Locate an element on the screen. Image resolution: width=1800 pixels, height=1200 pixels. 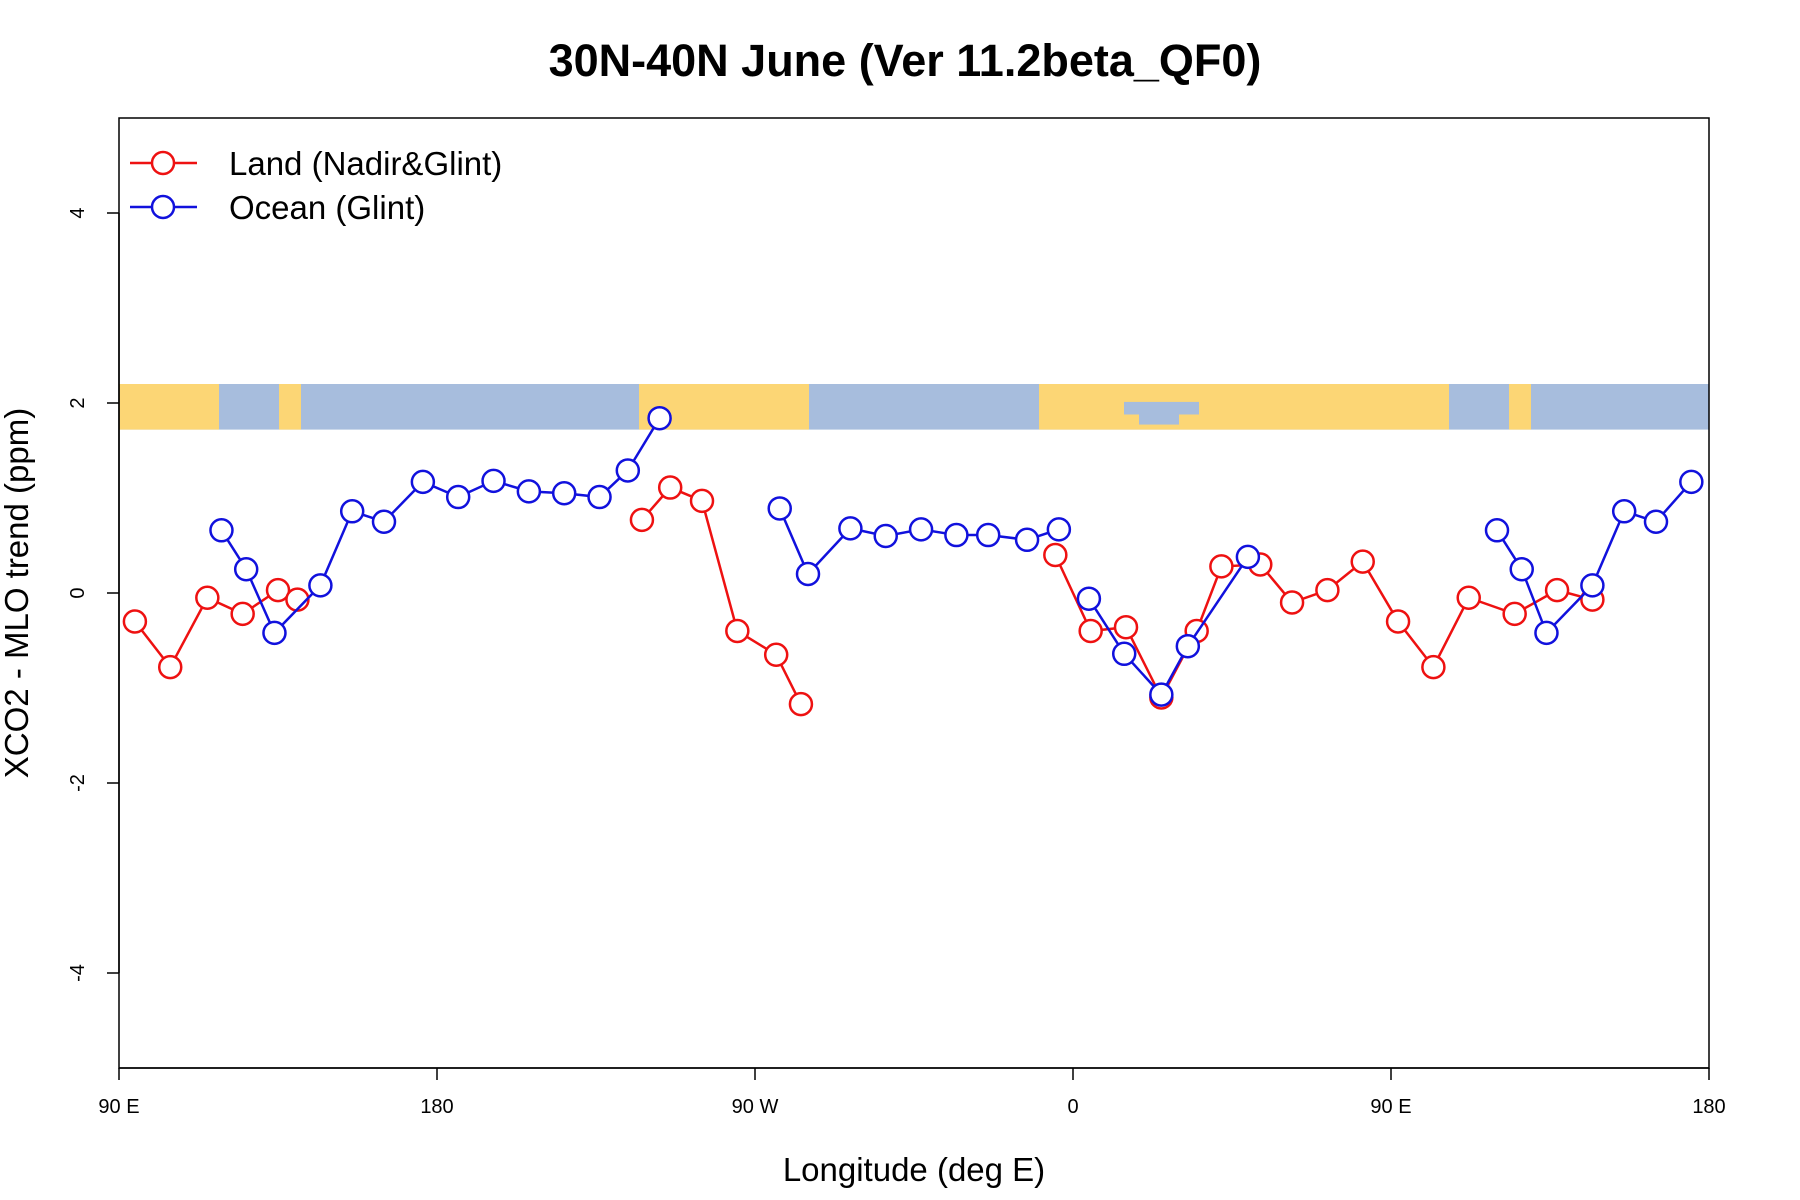
legend-marker-land is located at coordinates (163, 163).